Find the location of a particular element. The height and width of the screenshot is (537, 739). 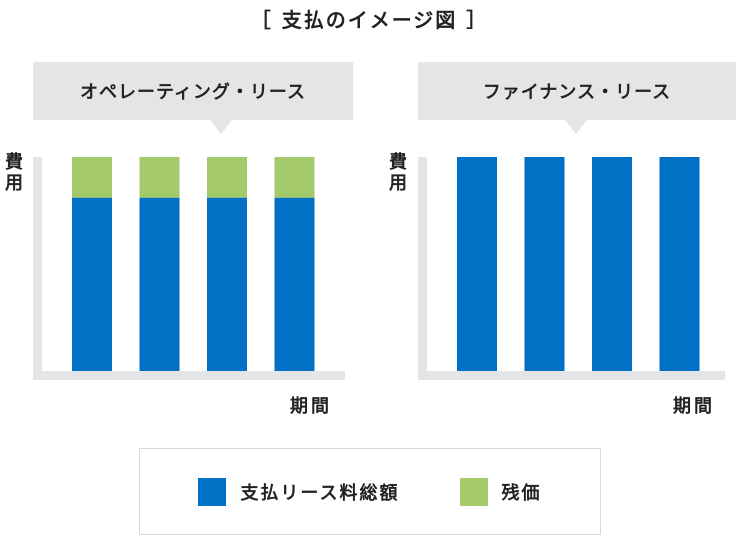

legend-item-residual: 残価 is located at coordinates (500, 491).